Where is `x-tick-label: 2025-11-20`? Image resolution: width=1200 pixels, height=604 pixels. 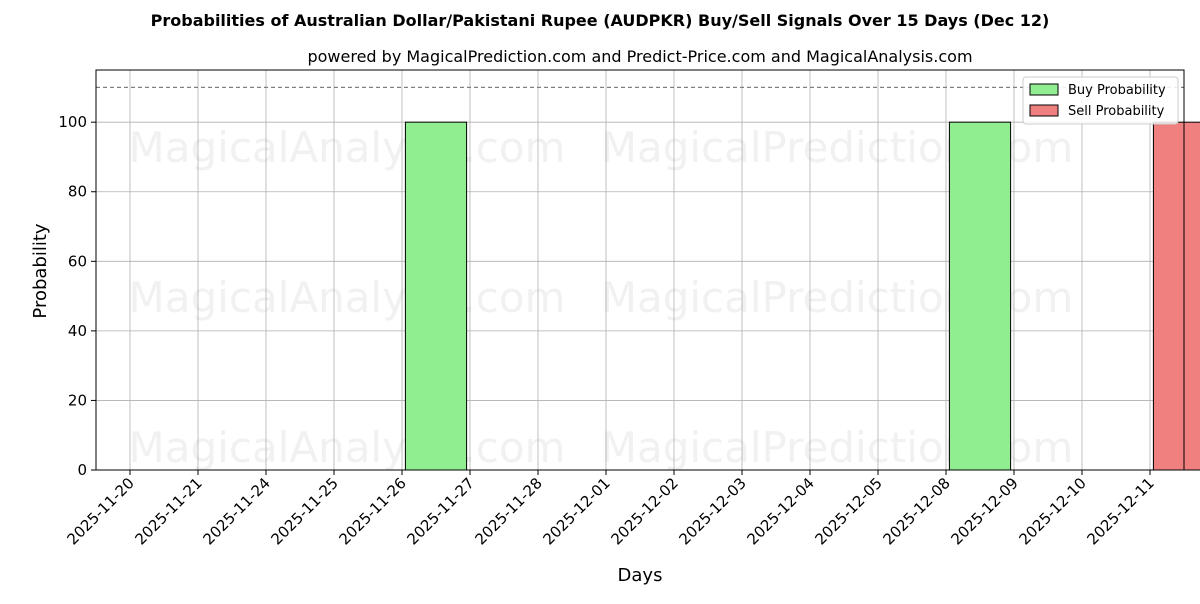 x-tick-label: 2025-11-20 is located at coordinates (100, 511).